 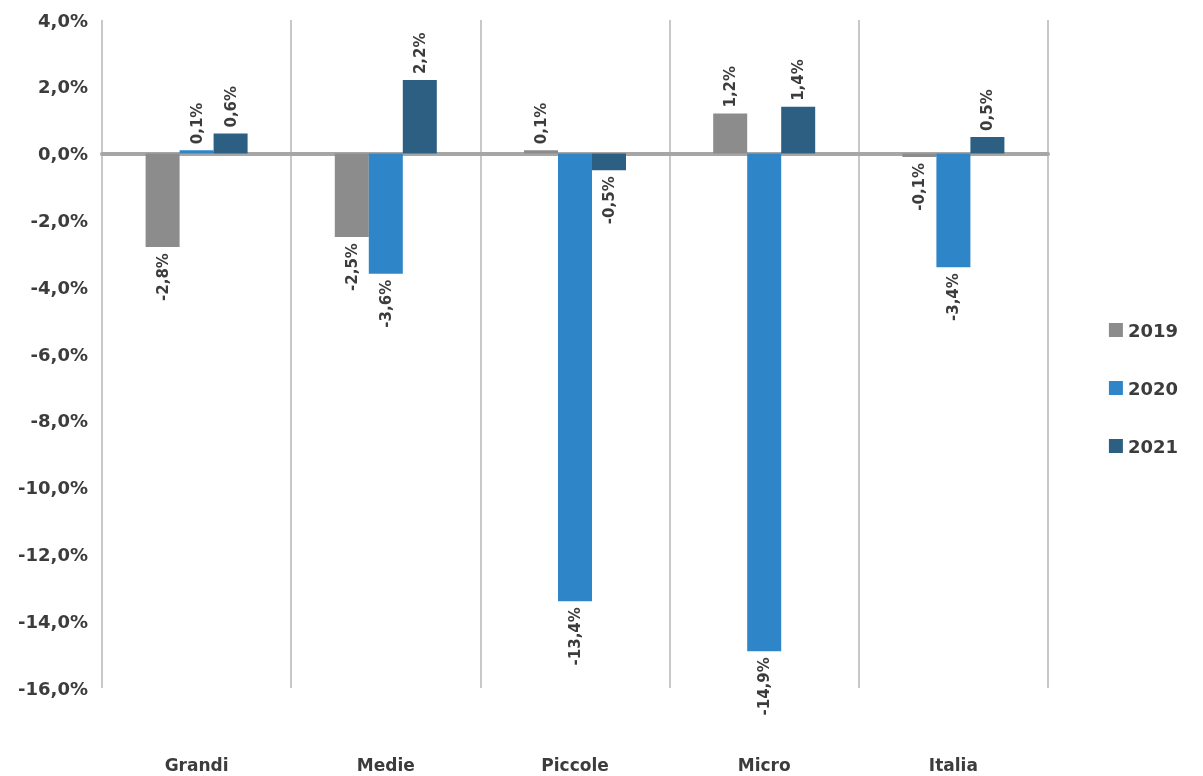 What do you see at coordinates (53, 554) in the screenshot?
I see `y-tick-label: -12,0%` at bounding box center [53, 554].